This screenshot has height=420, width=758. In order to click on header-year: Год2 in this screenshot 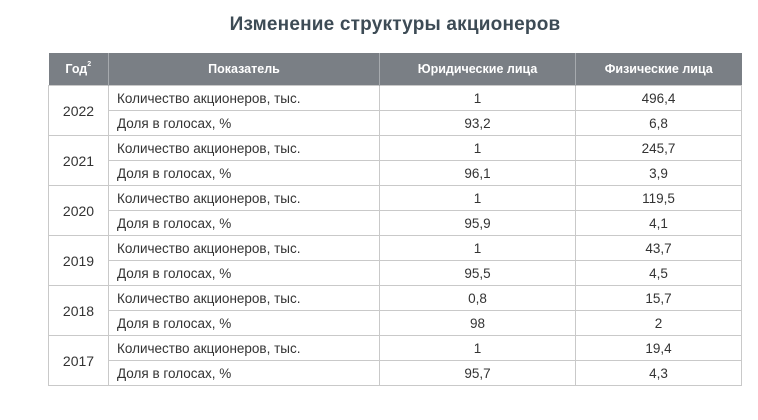, I will do `click(78, 69)`.